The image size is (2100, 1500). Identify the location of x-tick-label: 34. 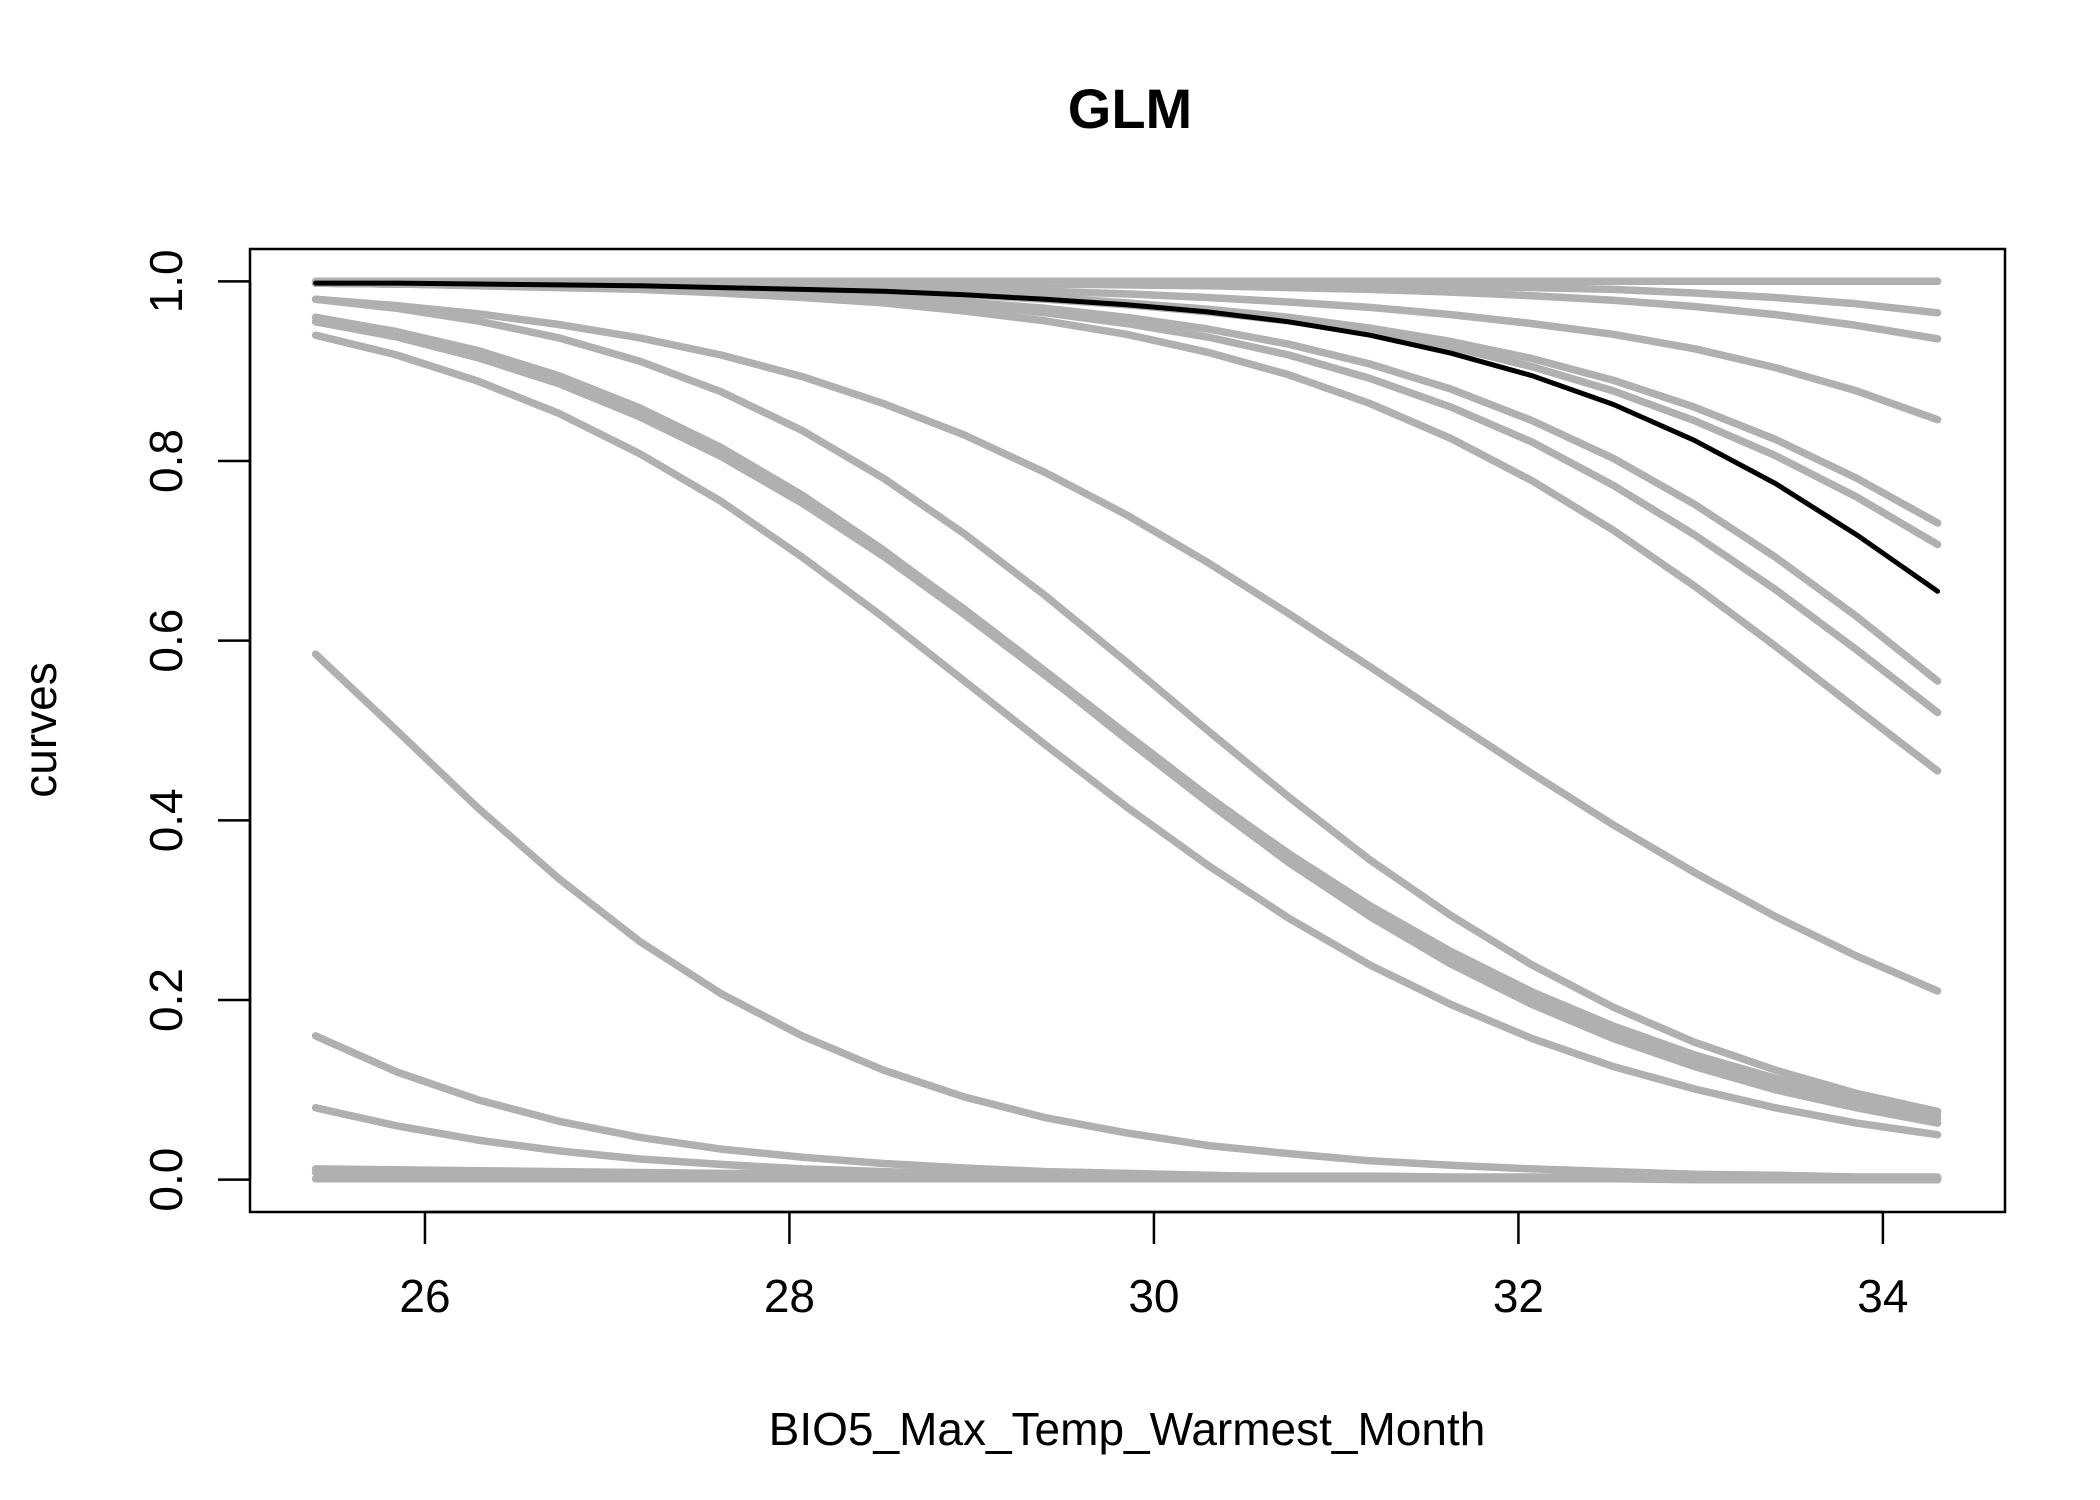
(1882, 1296).